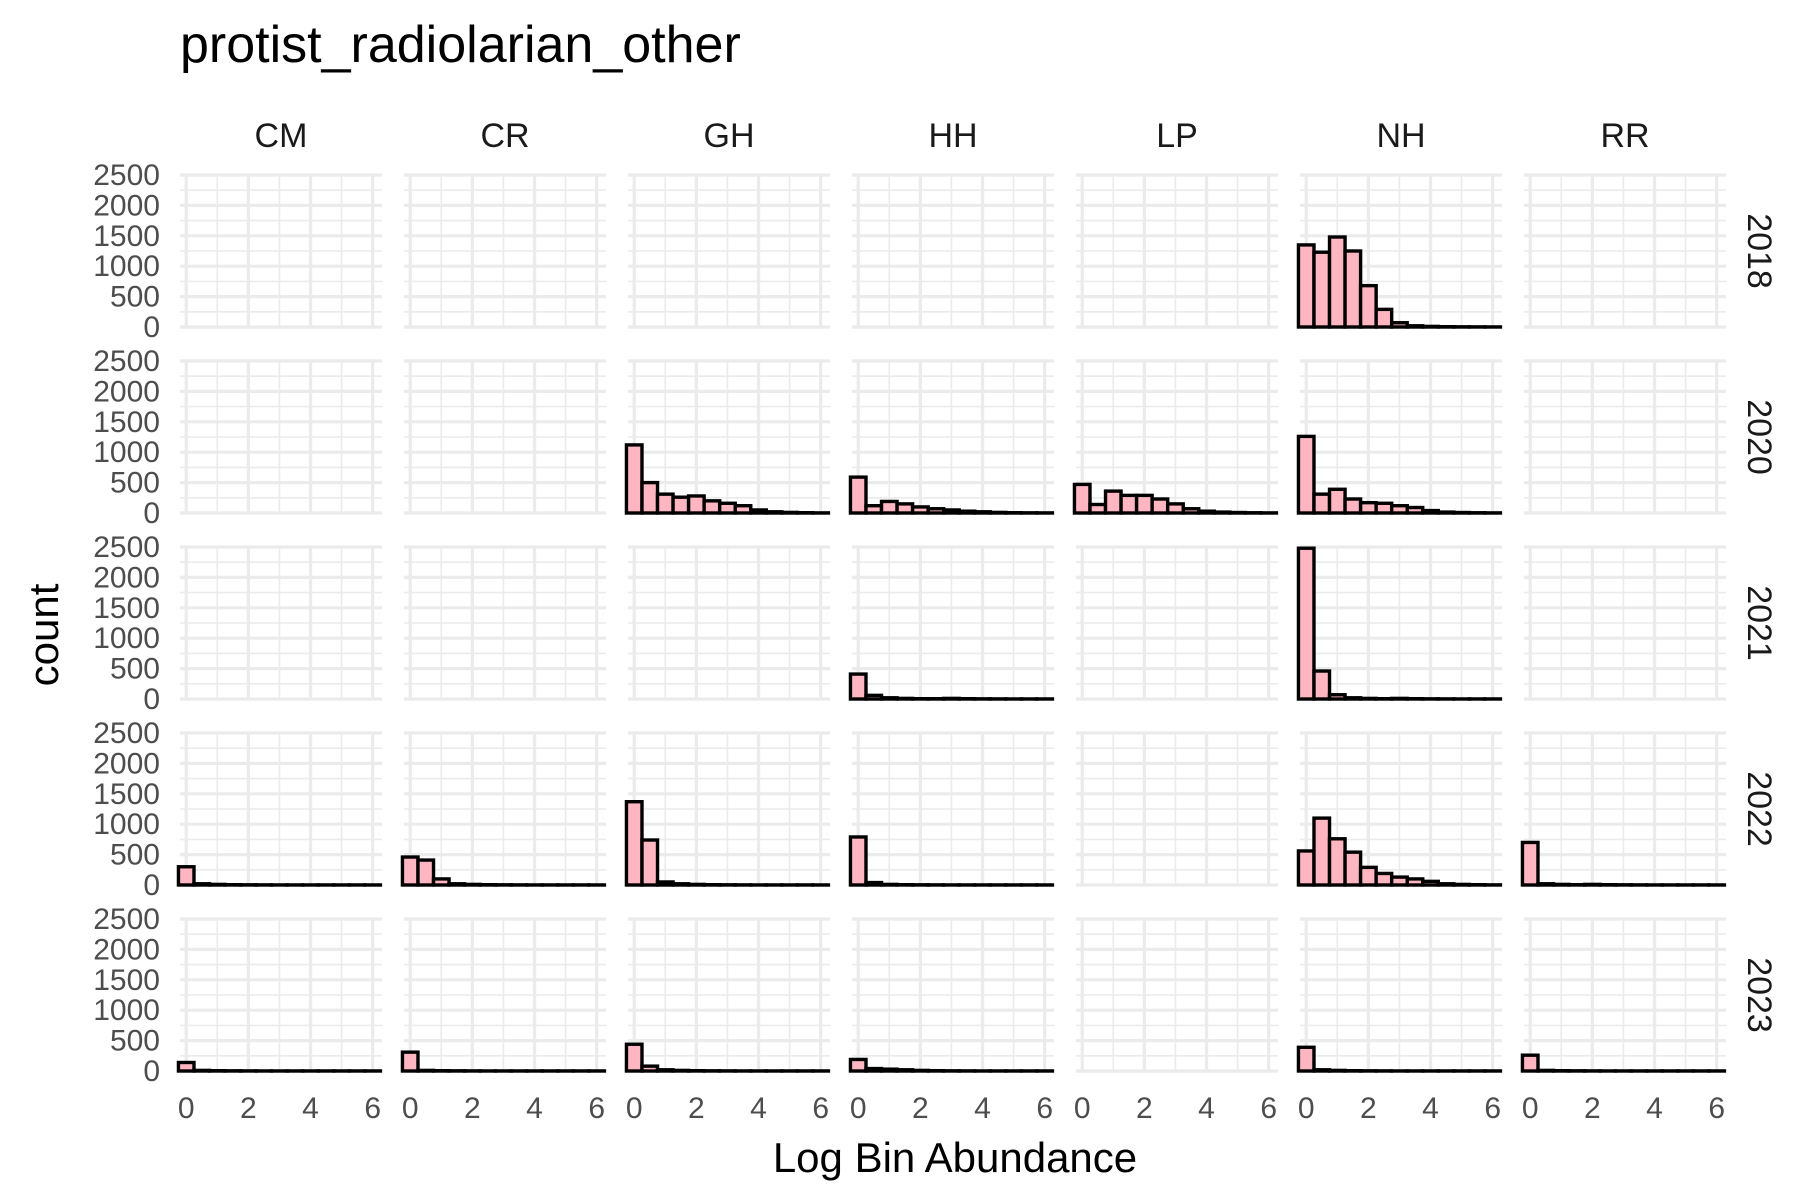  I want to click on panel-gh-2021, so click(729, 623).